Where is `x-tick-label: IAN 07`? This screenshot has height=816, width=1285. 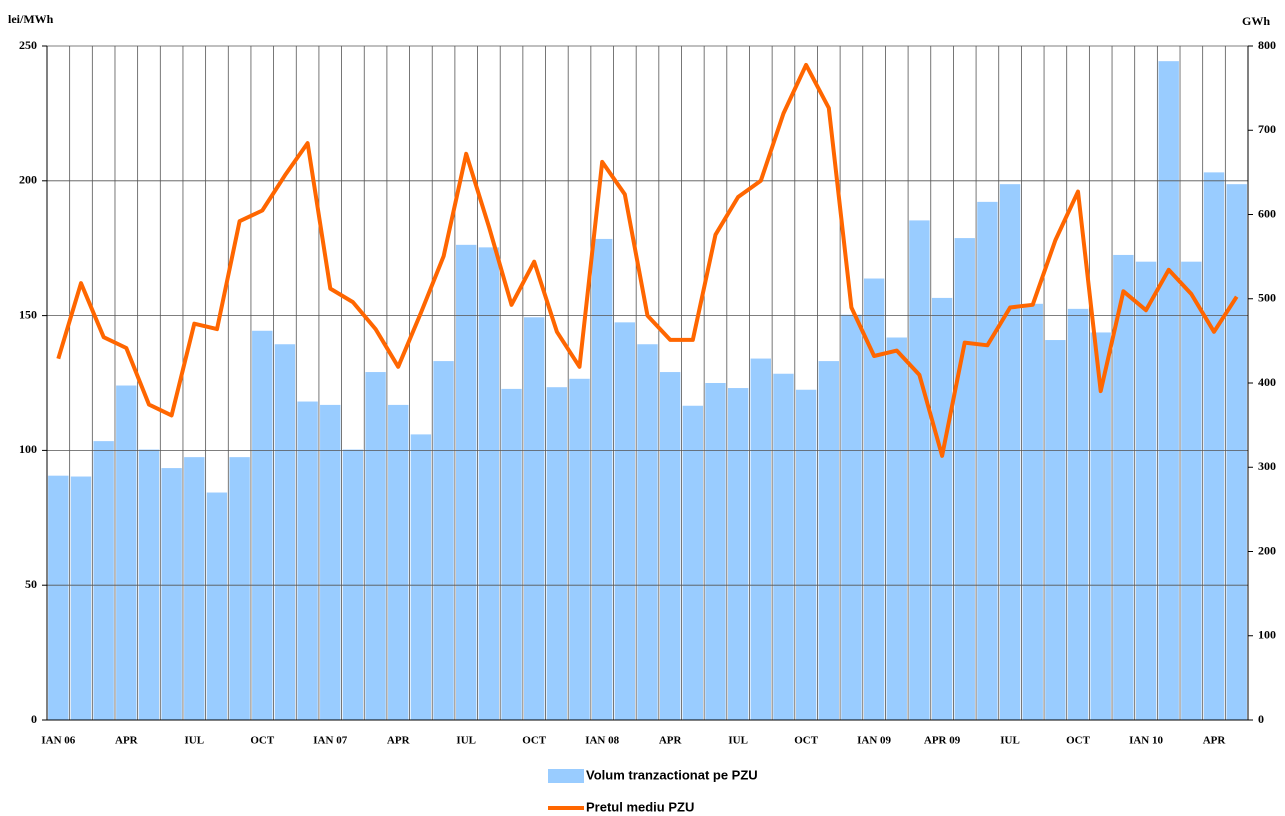
x-tick-label: IAN 07 is located at coordinates (330, 741).